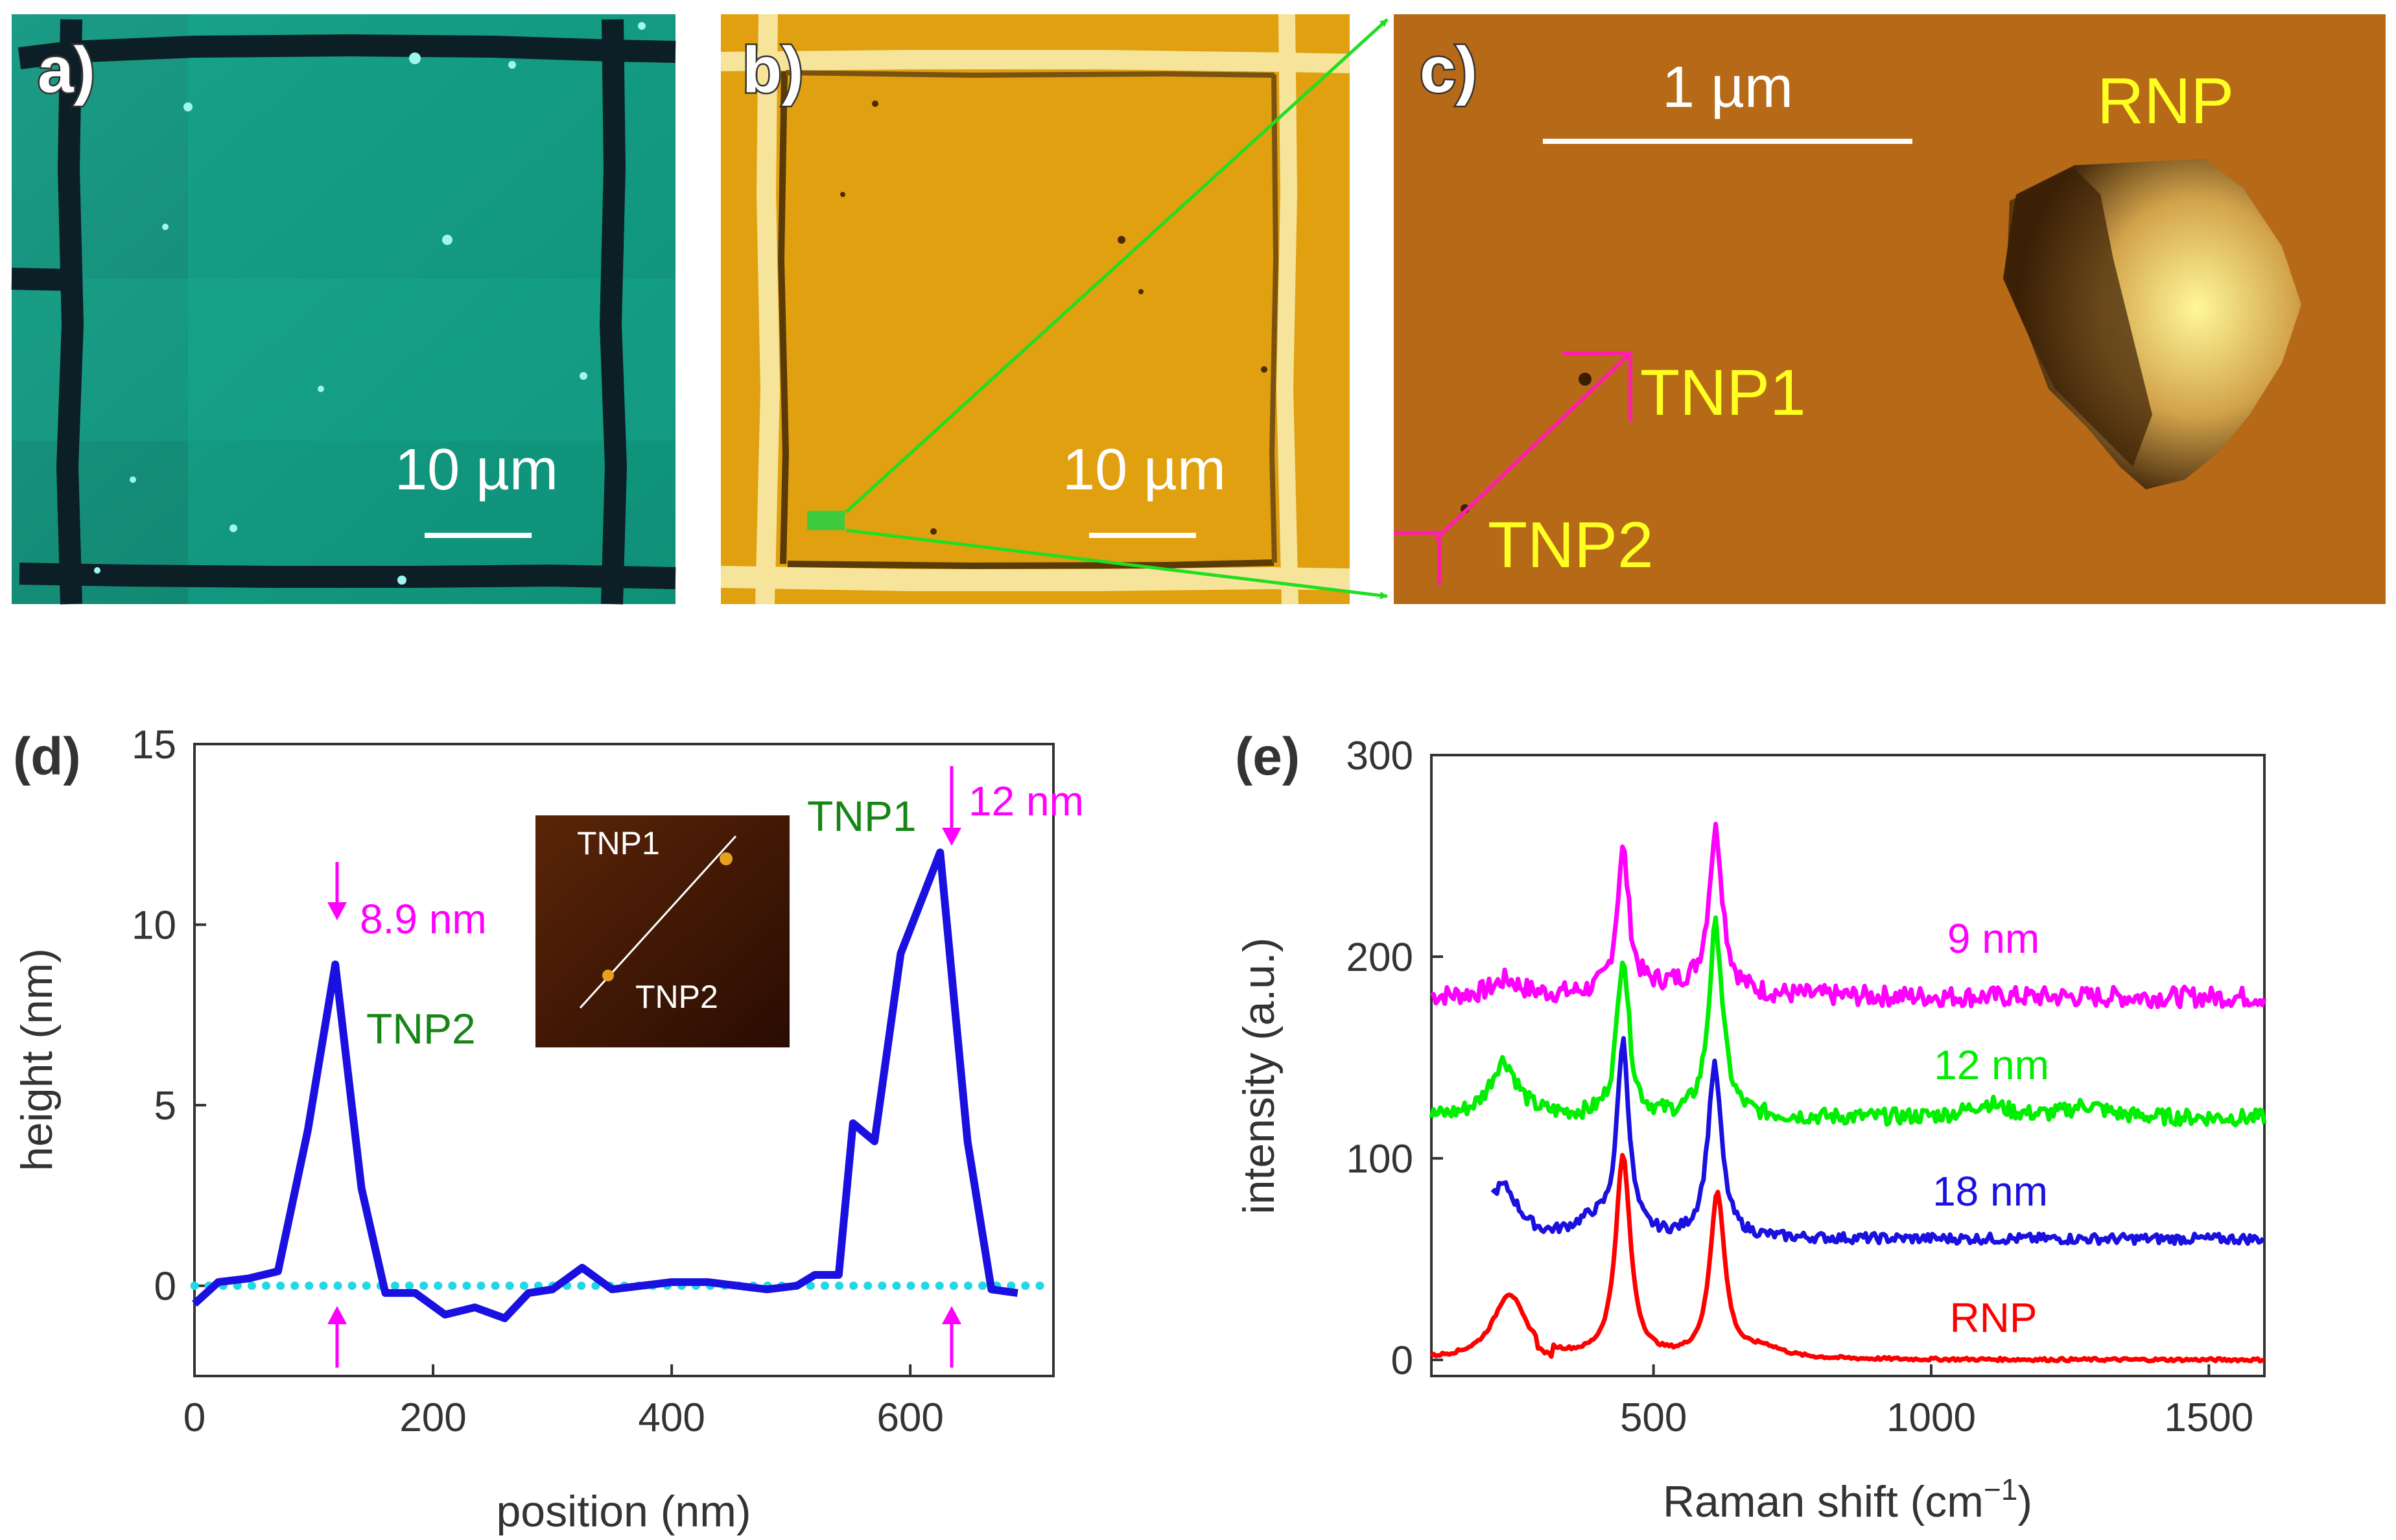 The height and width of the screenshot is (1540, 2396). I want to click on x-axis-label: position (nm), so click(623, 1511).